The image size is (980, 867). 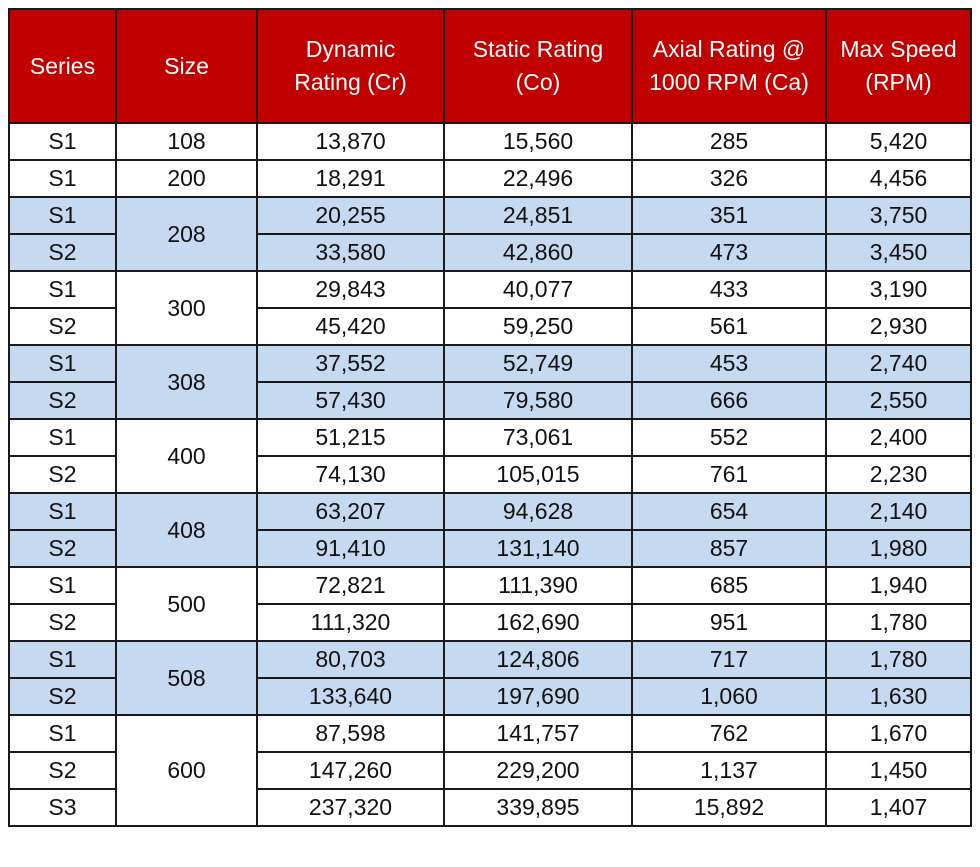 I want to click on static-rating-cell: 111,390, so click(x=538, y=585).